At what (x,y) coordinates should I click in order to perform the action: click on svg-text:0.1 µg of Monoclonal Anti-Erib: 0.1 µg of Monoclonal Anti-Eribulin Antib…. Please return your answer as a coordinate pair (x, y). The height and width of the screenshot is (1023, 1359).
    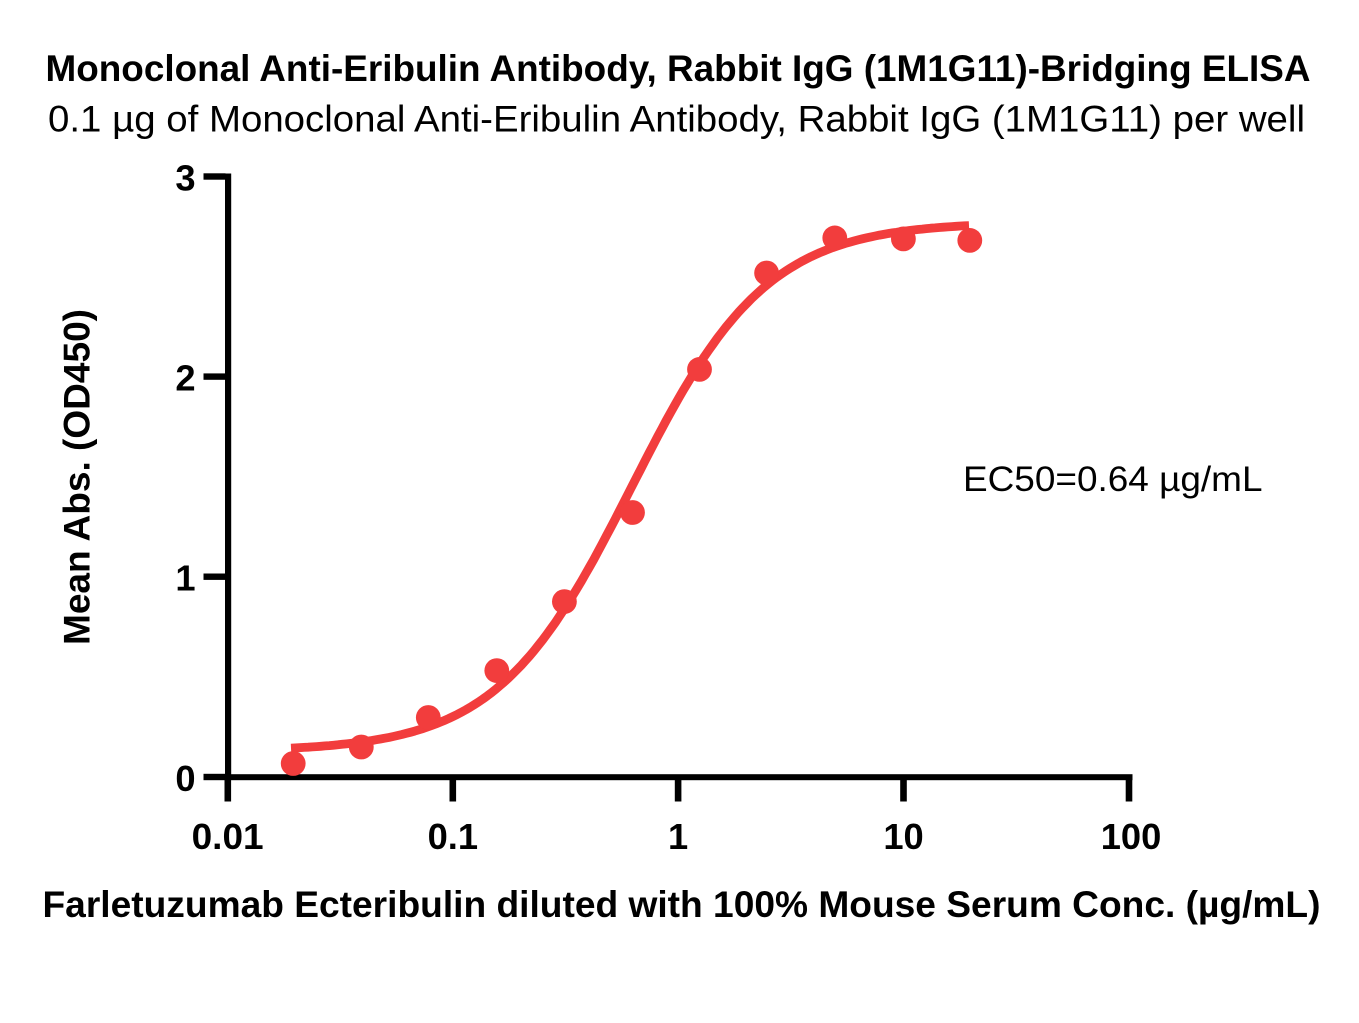
    Looking at the image, I should click on (676, 119).